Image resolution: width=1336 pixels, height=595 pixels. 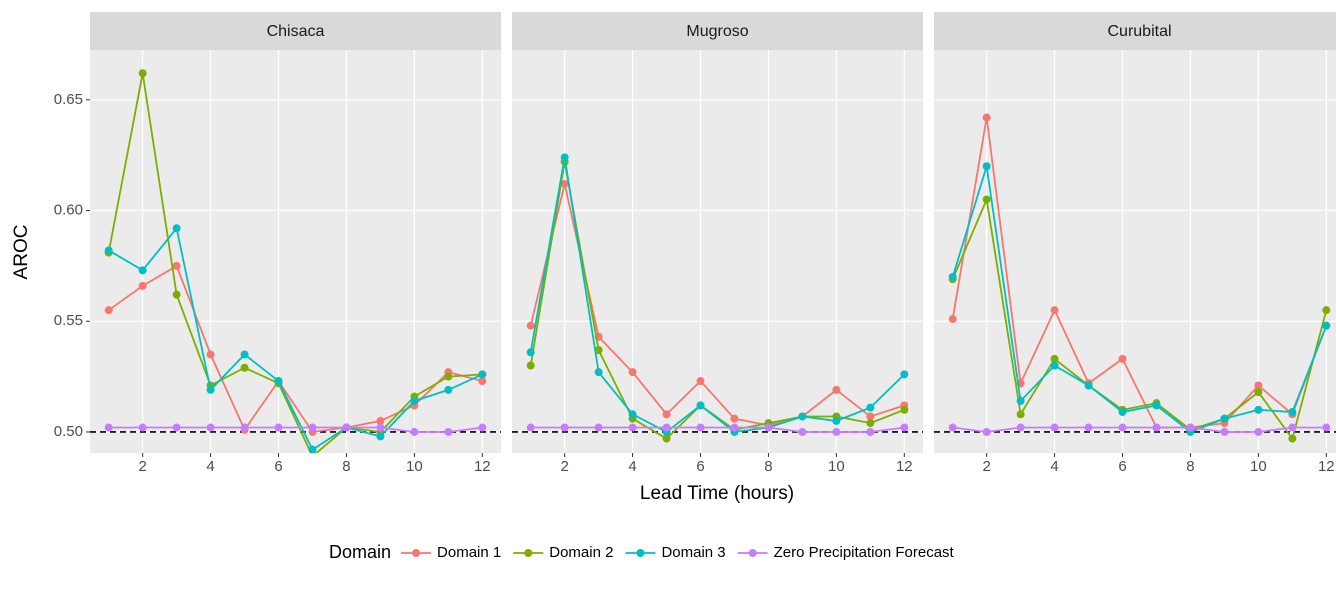 I want to click on x-tick-label: 8, so click(x=768, y=466).